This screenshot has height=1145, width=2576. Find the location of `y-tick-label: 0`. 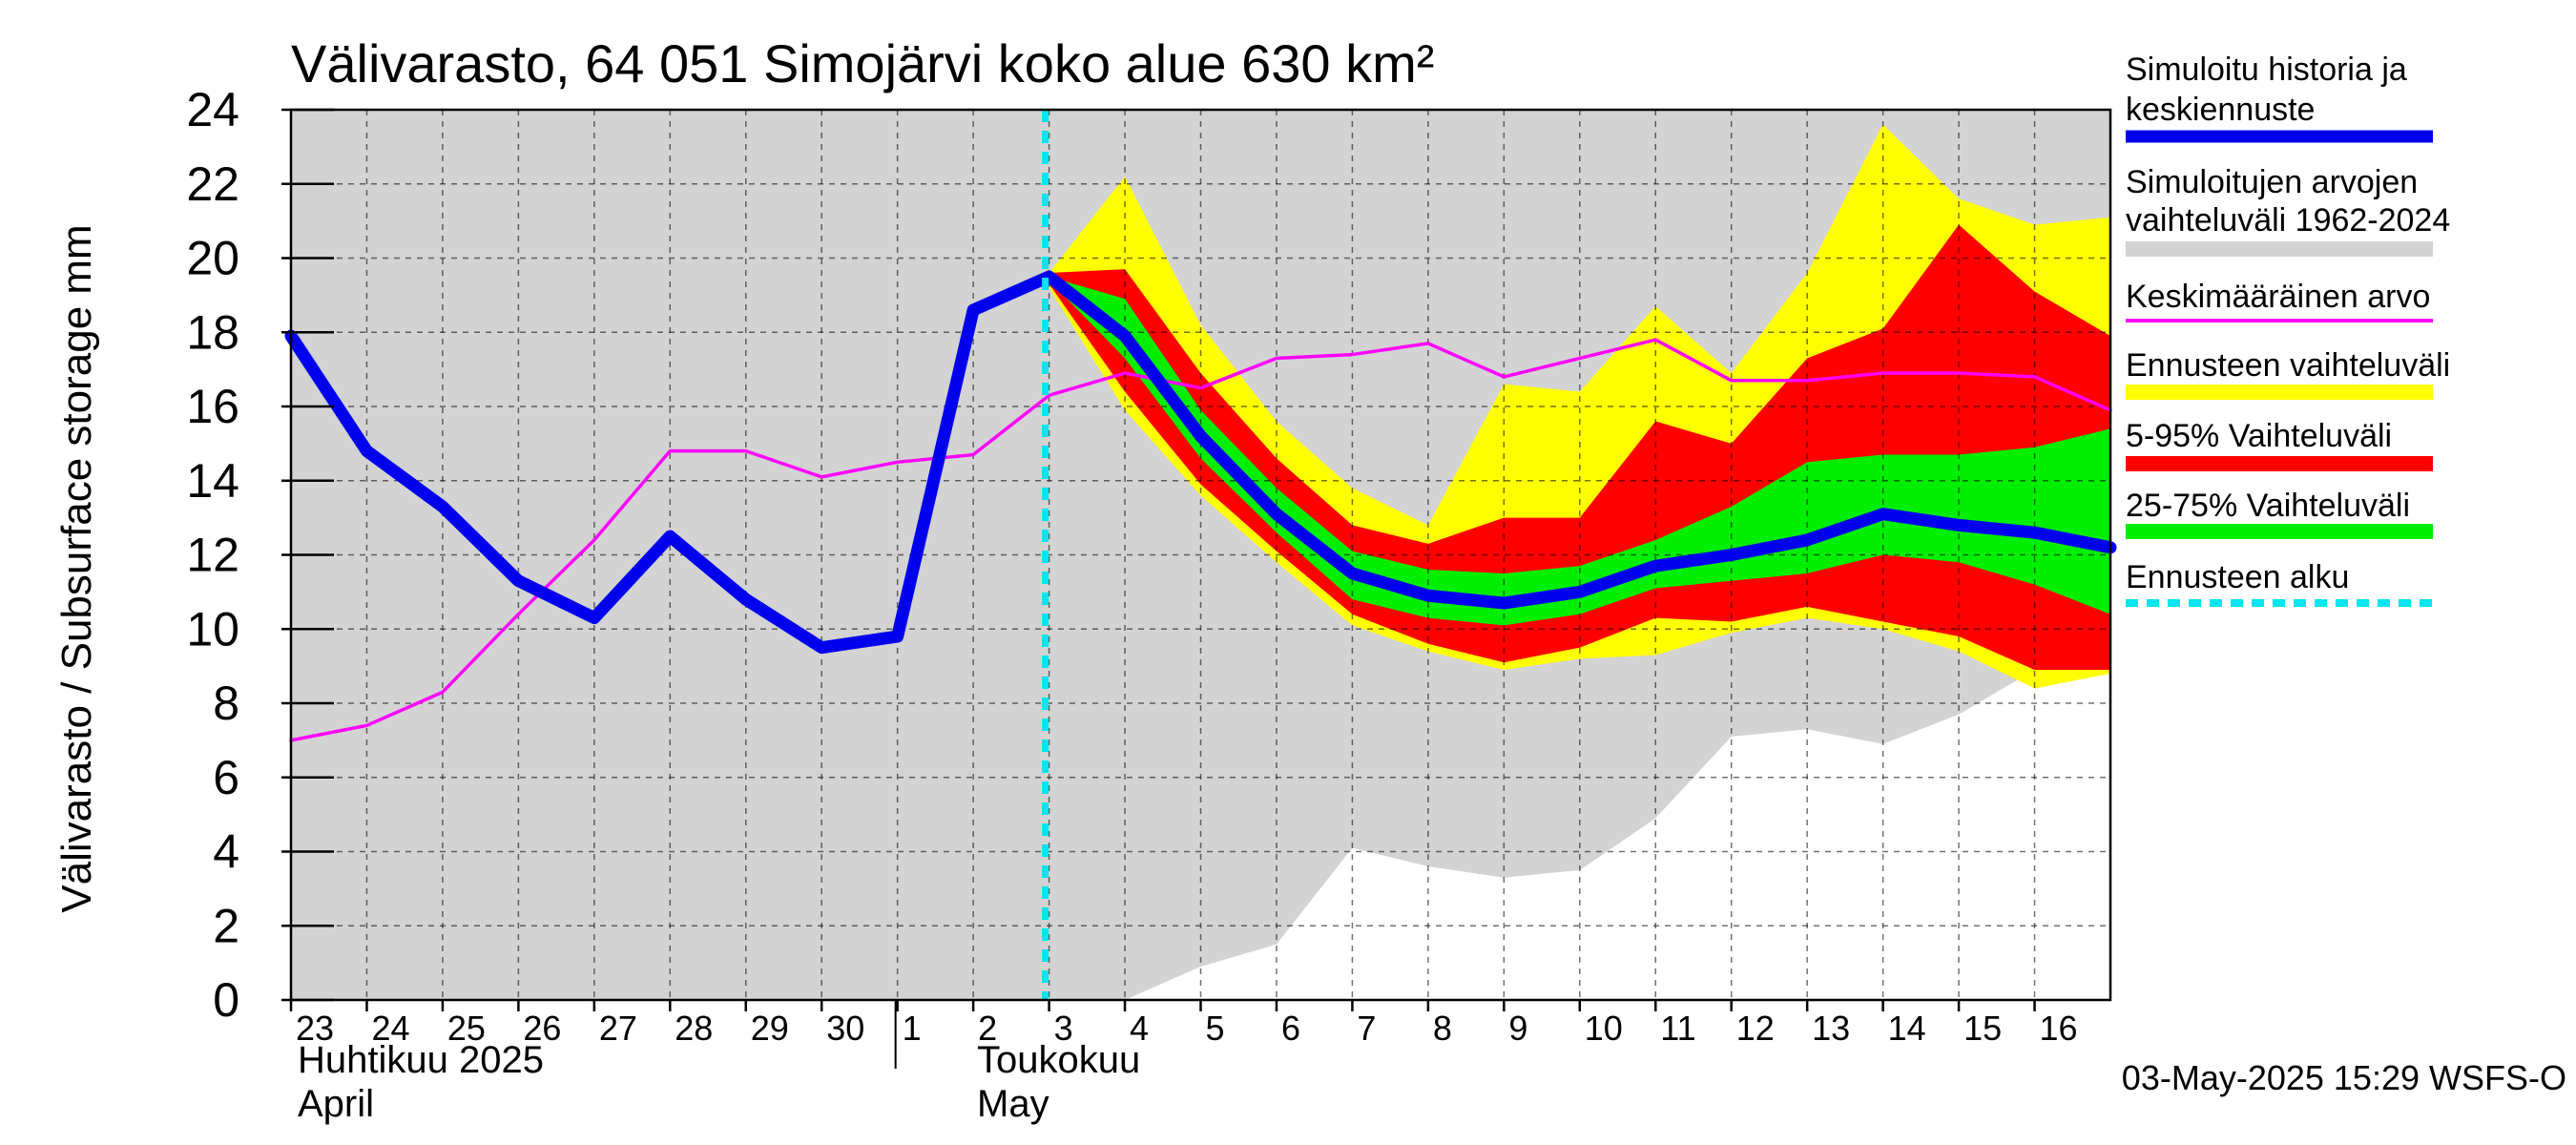

y-tick-label: 0 is located at coordinates (226, 1000).